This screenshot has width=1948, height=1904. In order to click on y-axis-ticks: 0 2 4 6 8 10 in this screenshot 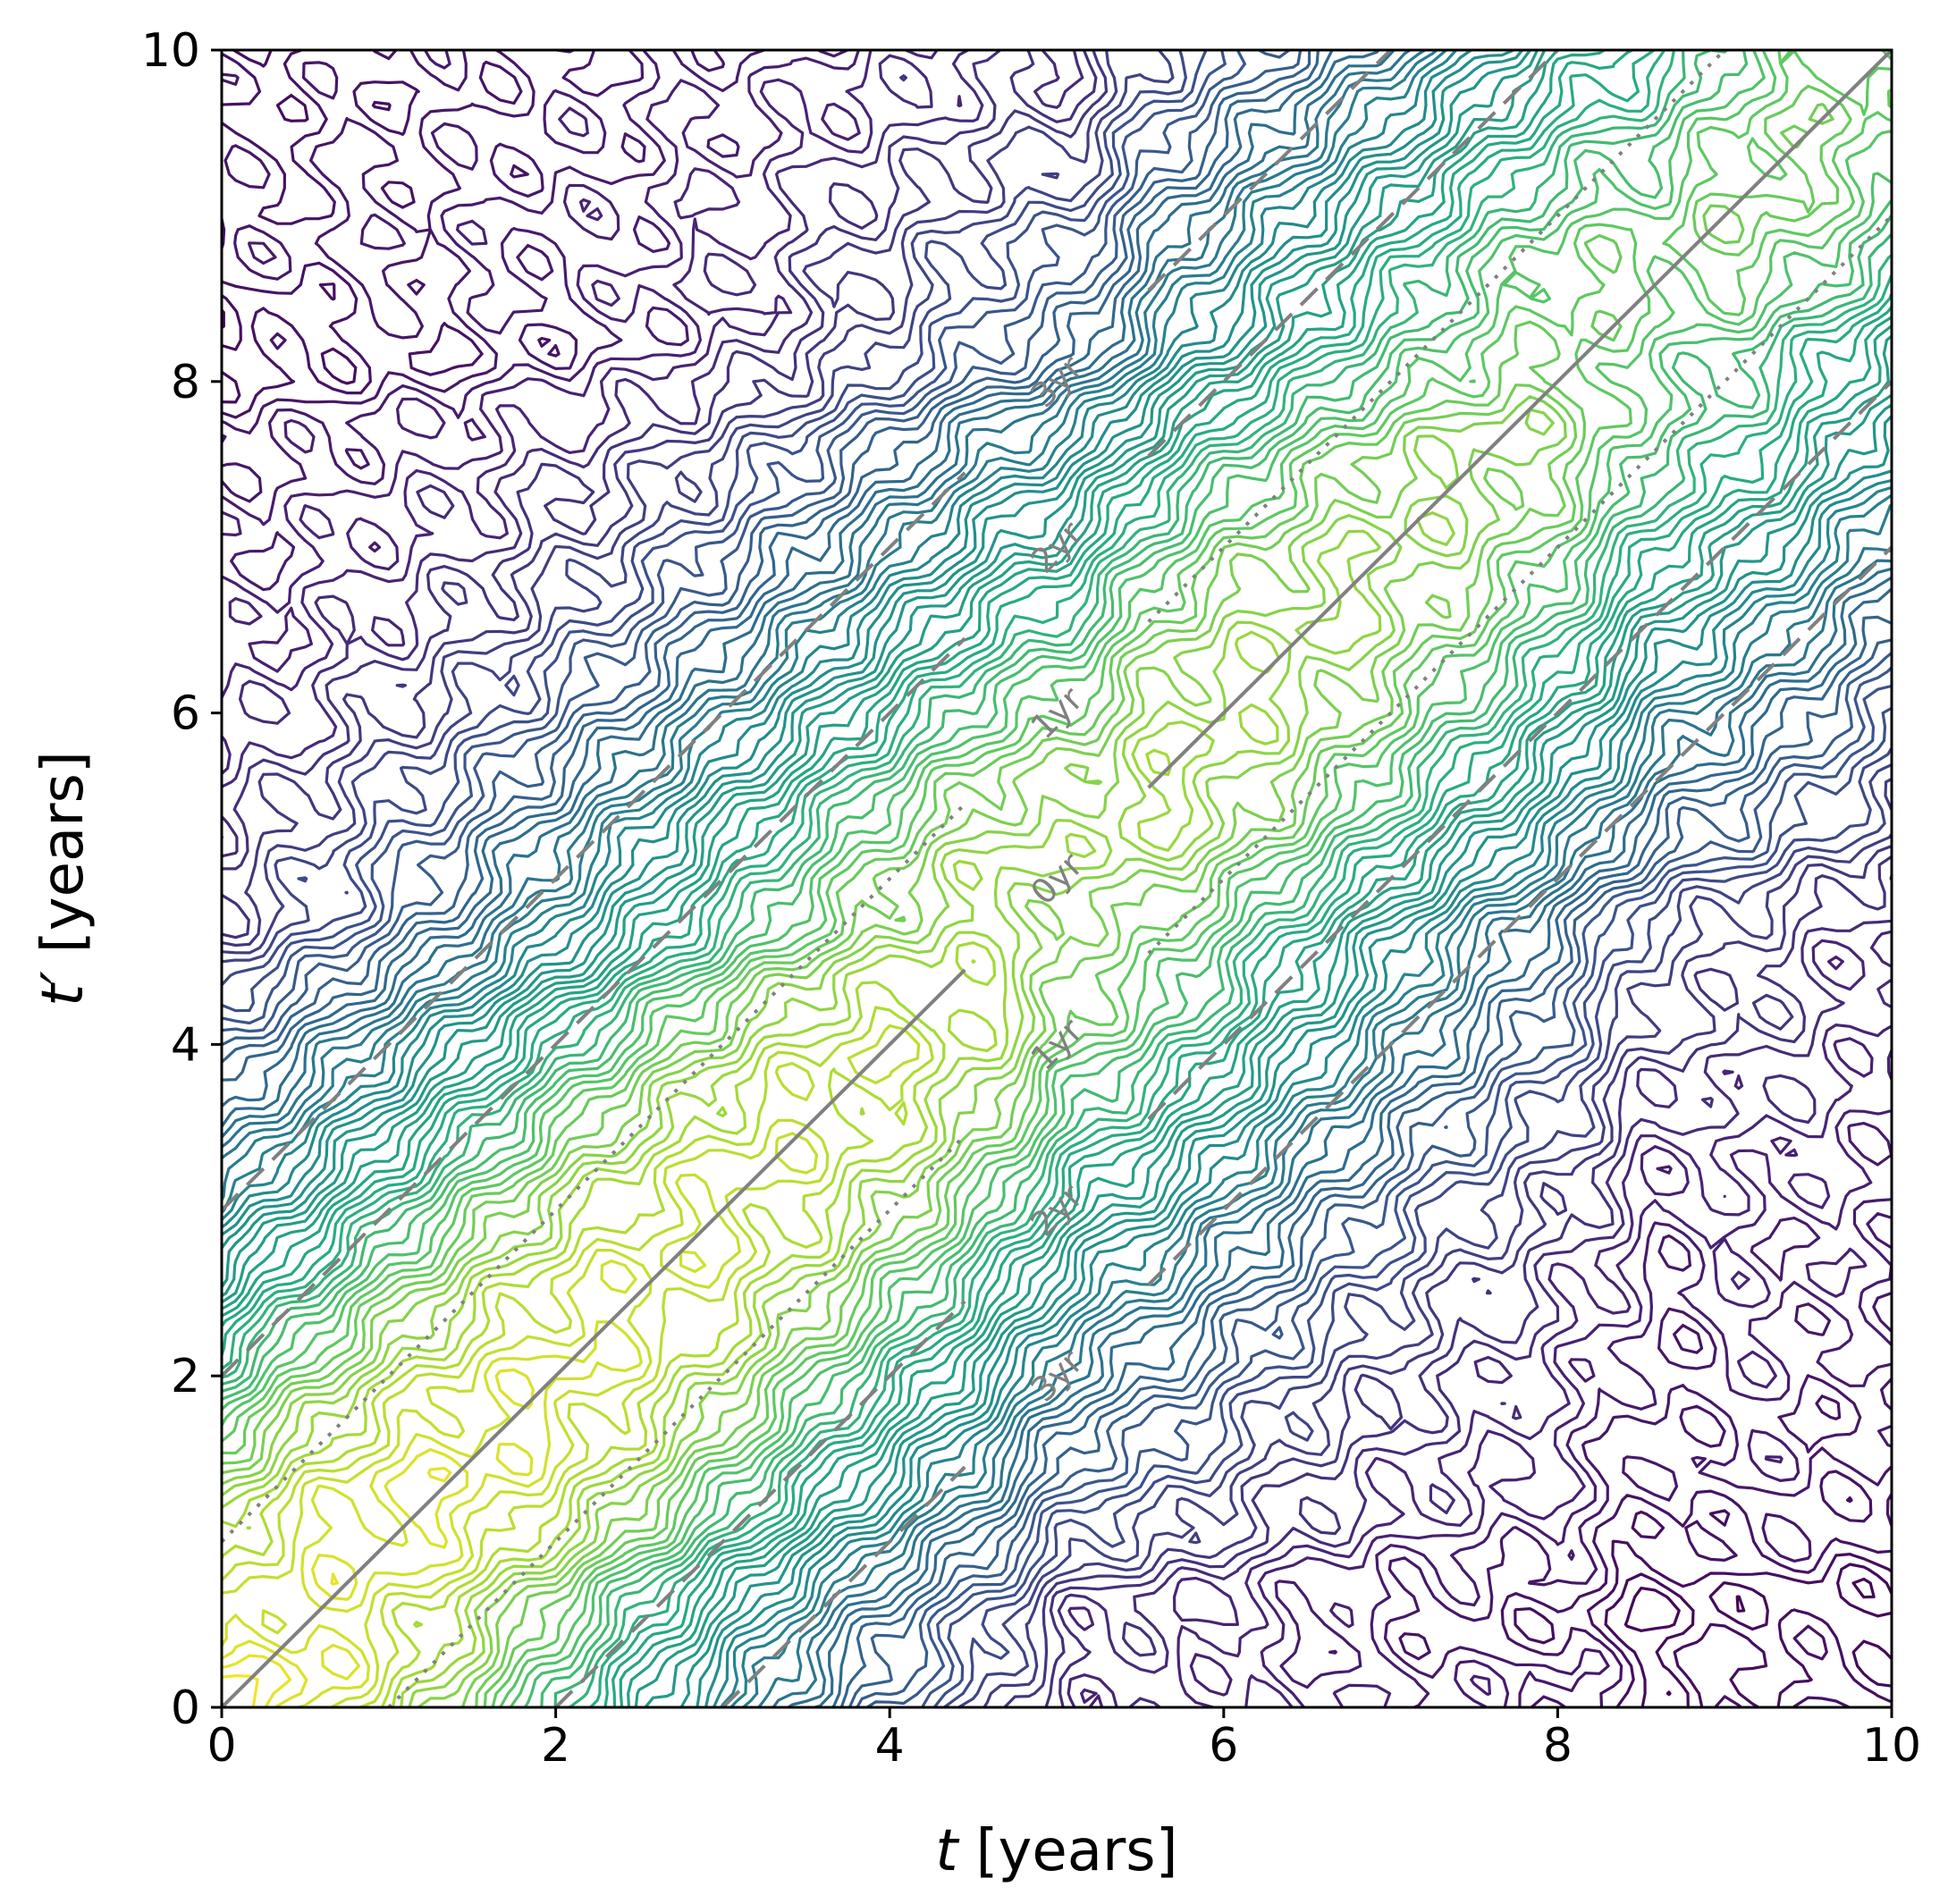, I will do `click(181, 879)`.